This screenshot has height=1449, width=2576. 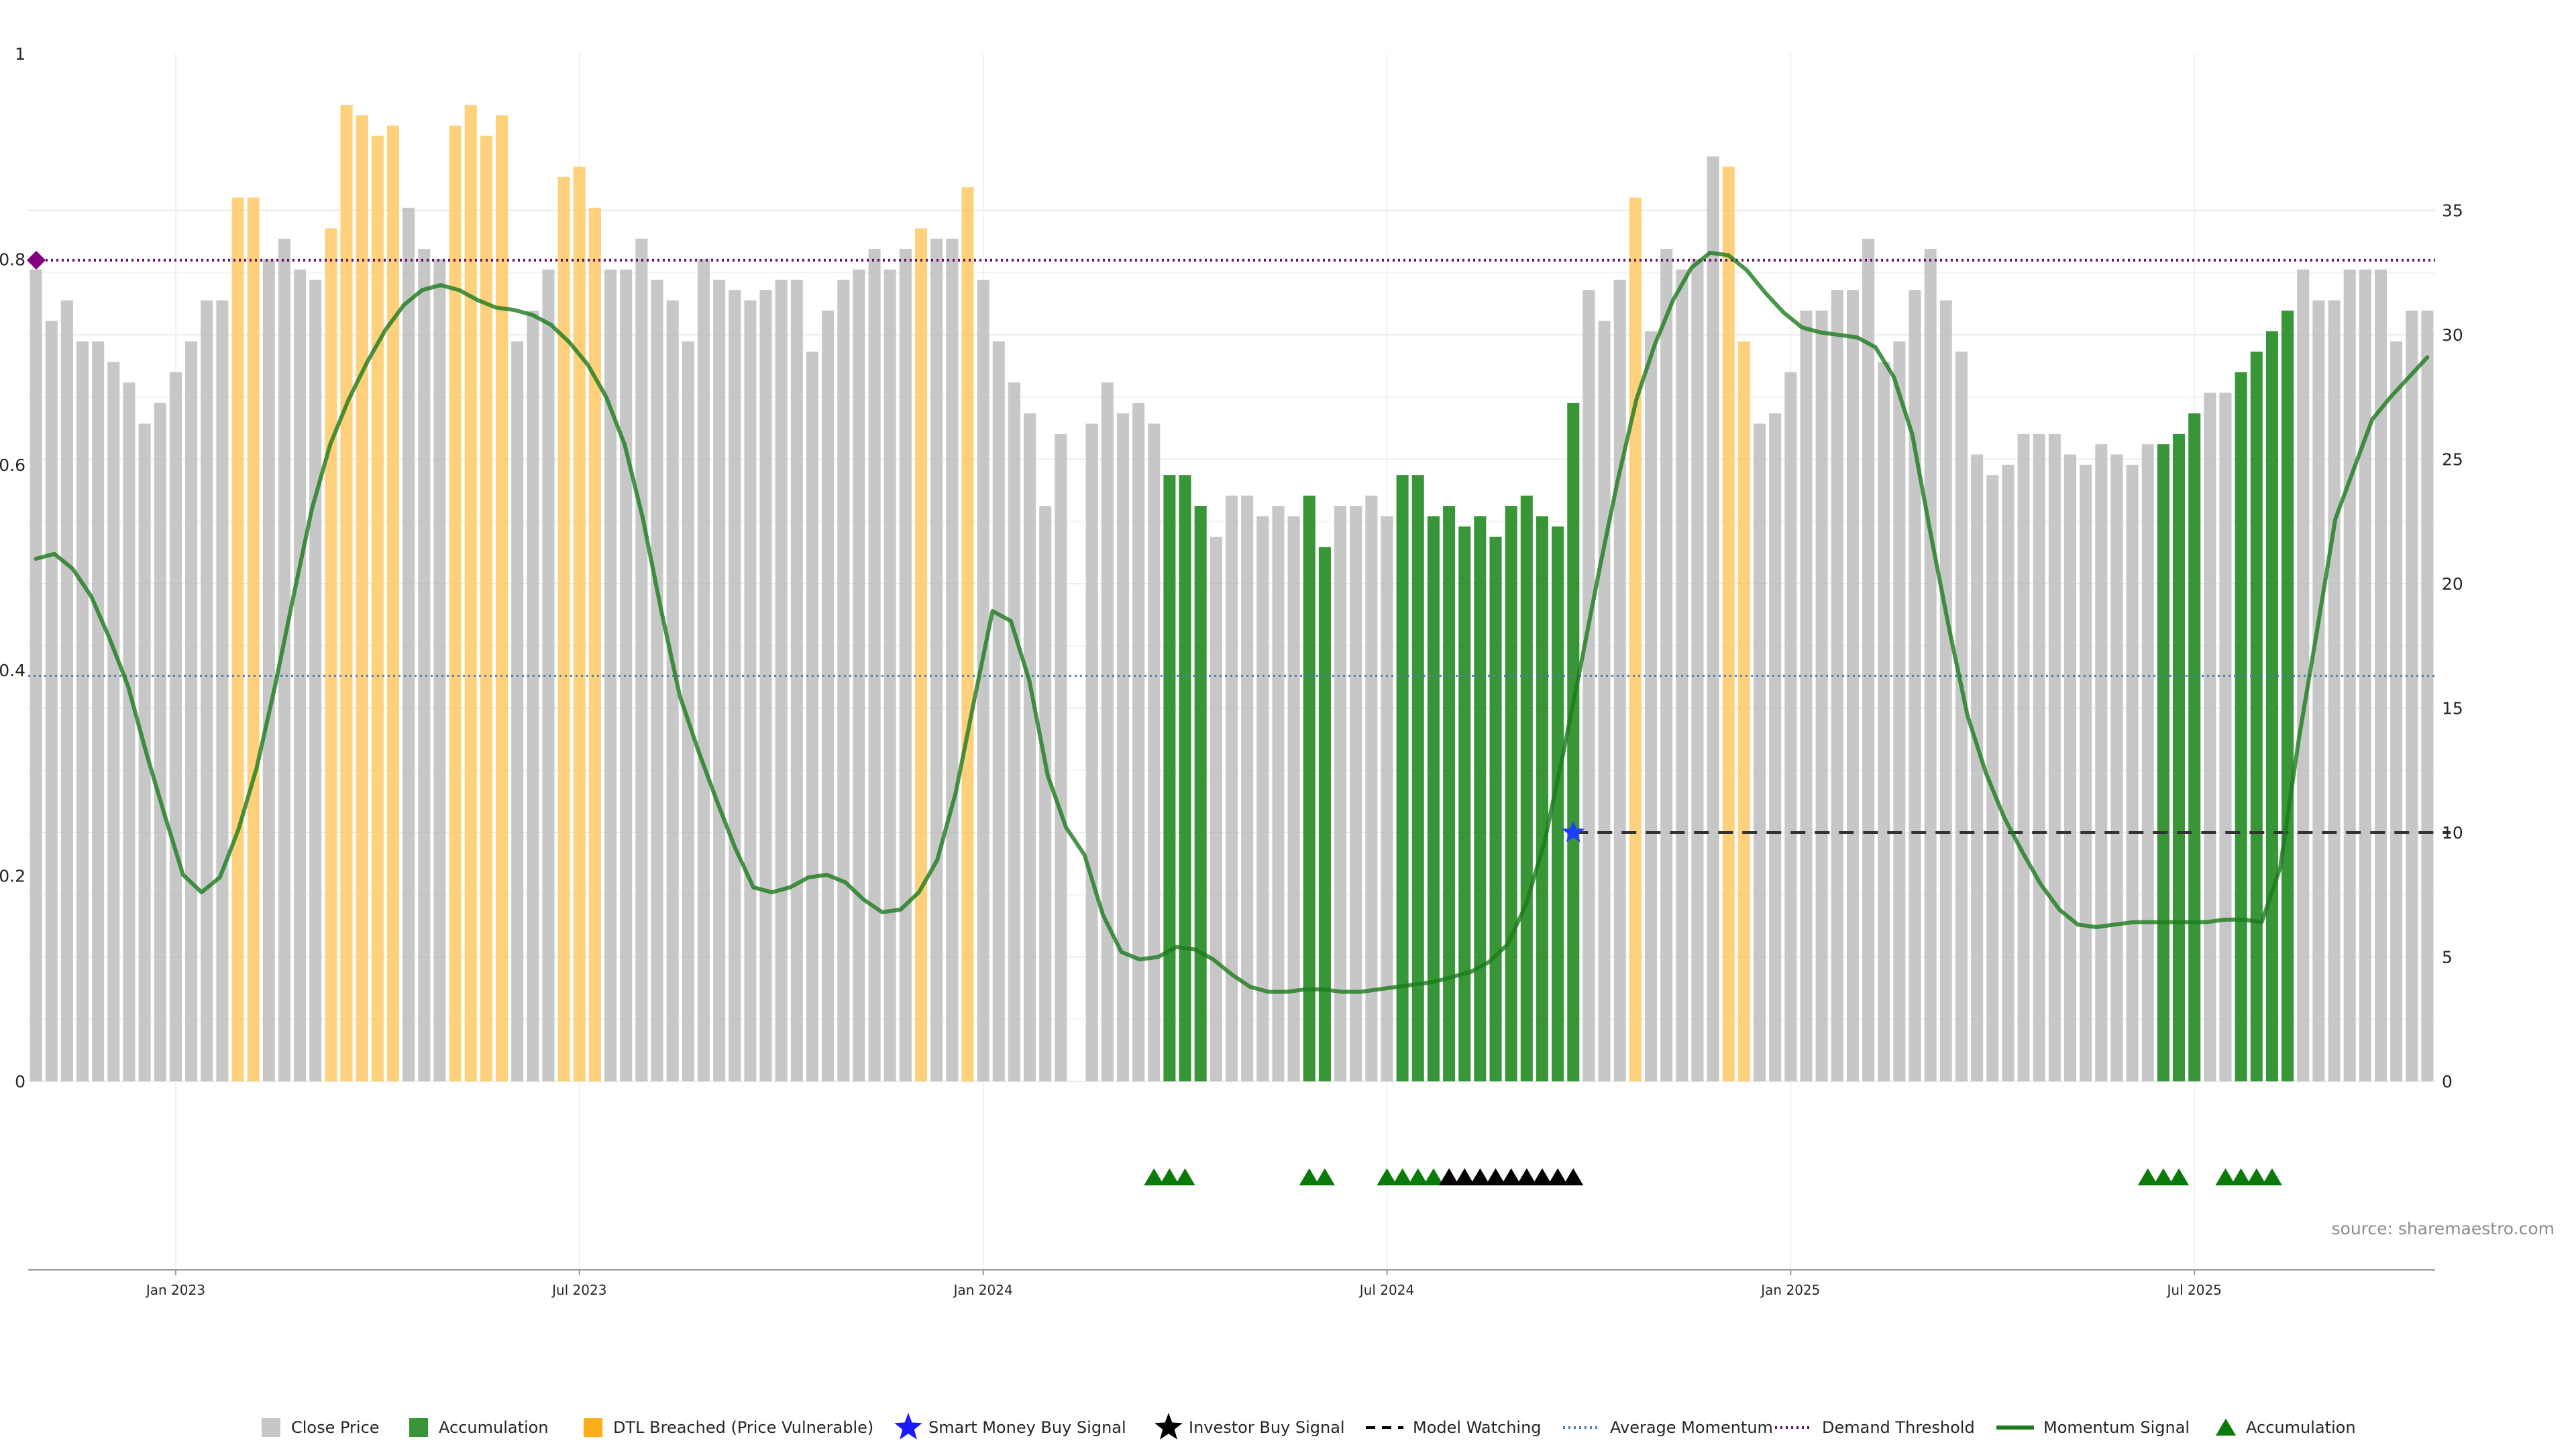 What do you see at coordinates (335, 1427) in the screenshot?
I see `legend-label: Close Price` at bounding box center [335, 1427].